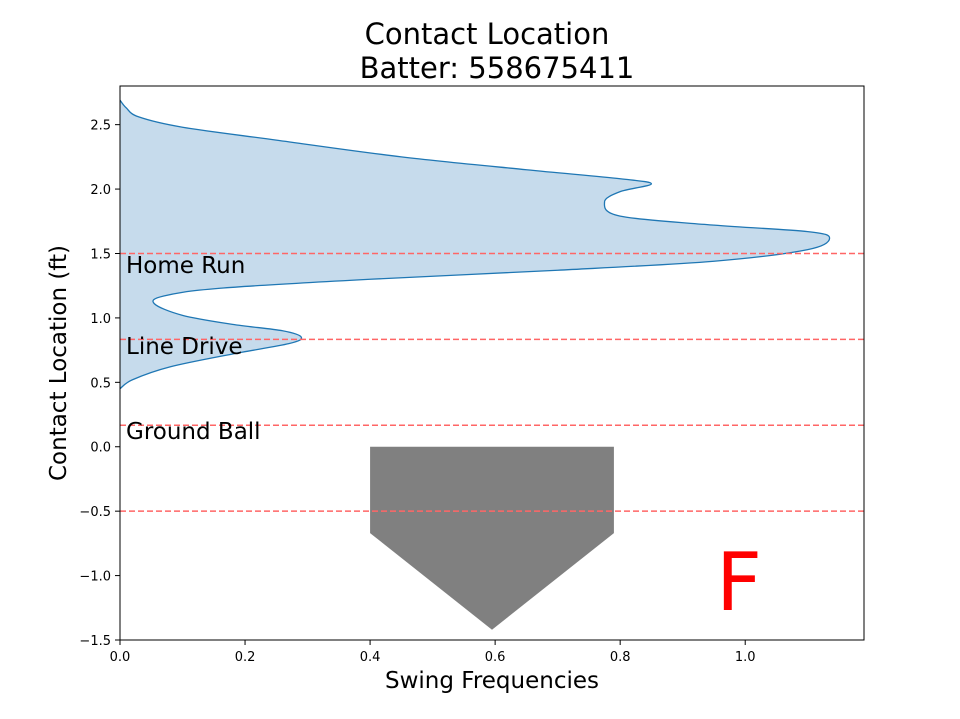 Image resolution: width=960 pixels, height=719 pixels. I want to click on x-tick-label: 1.0, so click(745, 657).